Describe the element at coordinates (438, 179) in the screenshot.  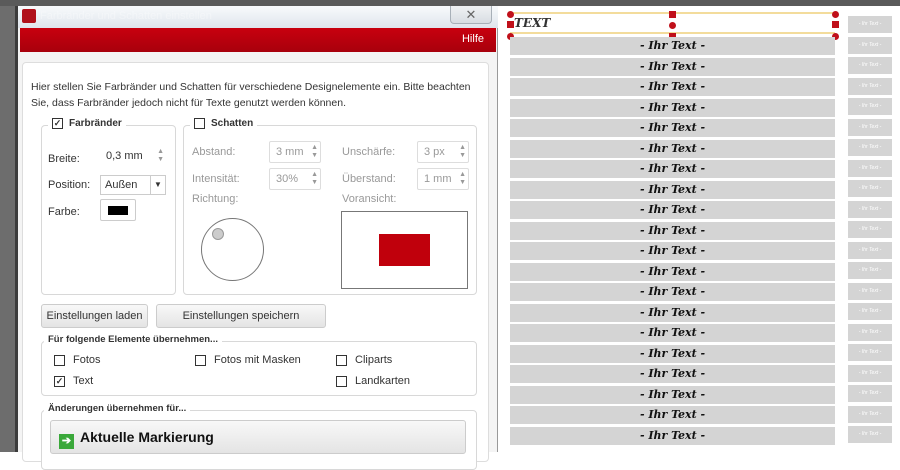
I see `overhang-value: 1 mm` at that location.